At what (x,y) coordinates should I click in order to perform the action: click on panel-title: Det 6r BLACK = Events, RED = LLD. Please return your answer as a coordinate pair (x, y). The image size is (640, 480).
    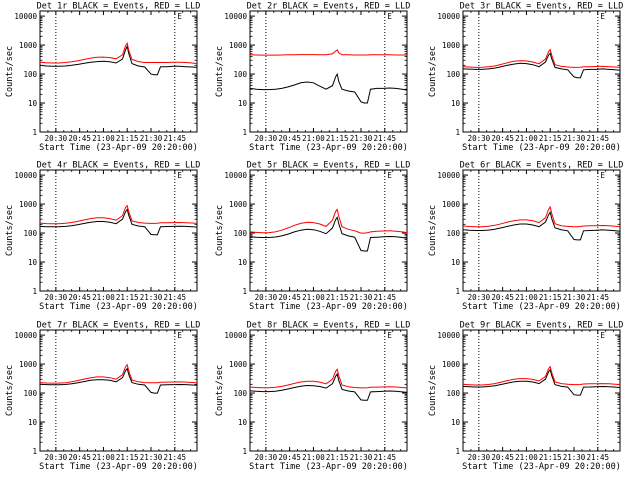
    Looking at the image, I should click on (542, 166).